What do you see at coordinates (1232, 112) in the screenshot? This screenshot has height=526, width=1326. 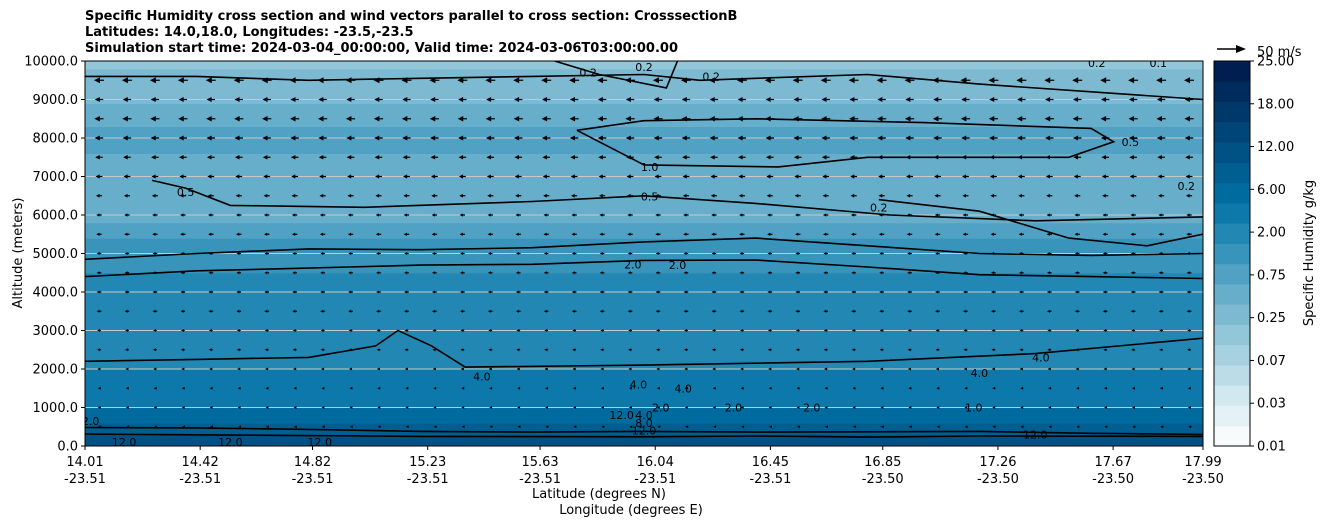 I see `colorbar-segment` at bounding box center [1232, 112].